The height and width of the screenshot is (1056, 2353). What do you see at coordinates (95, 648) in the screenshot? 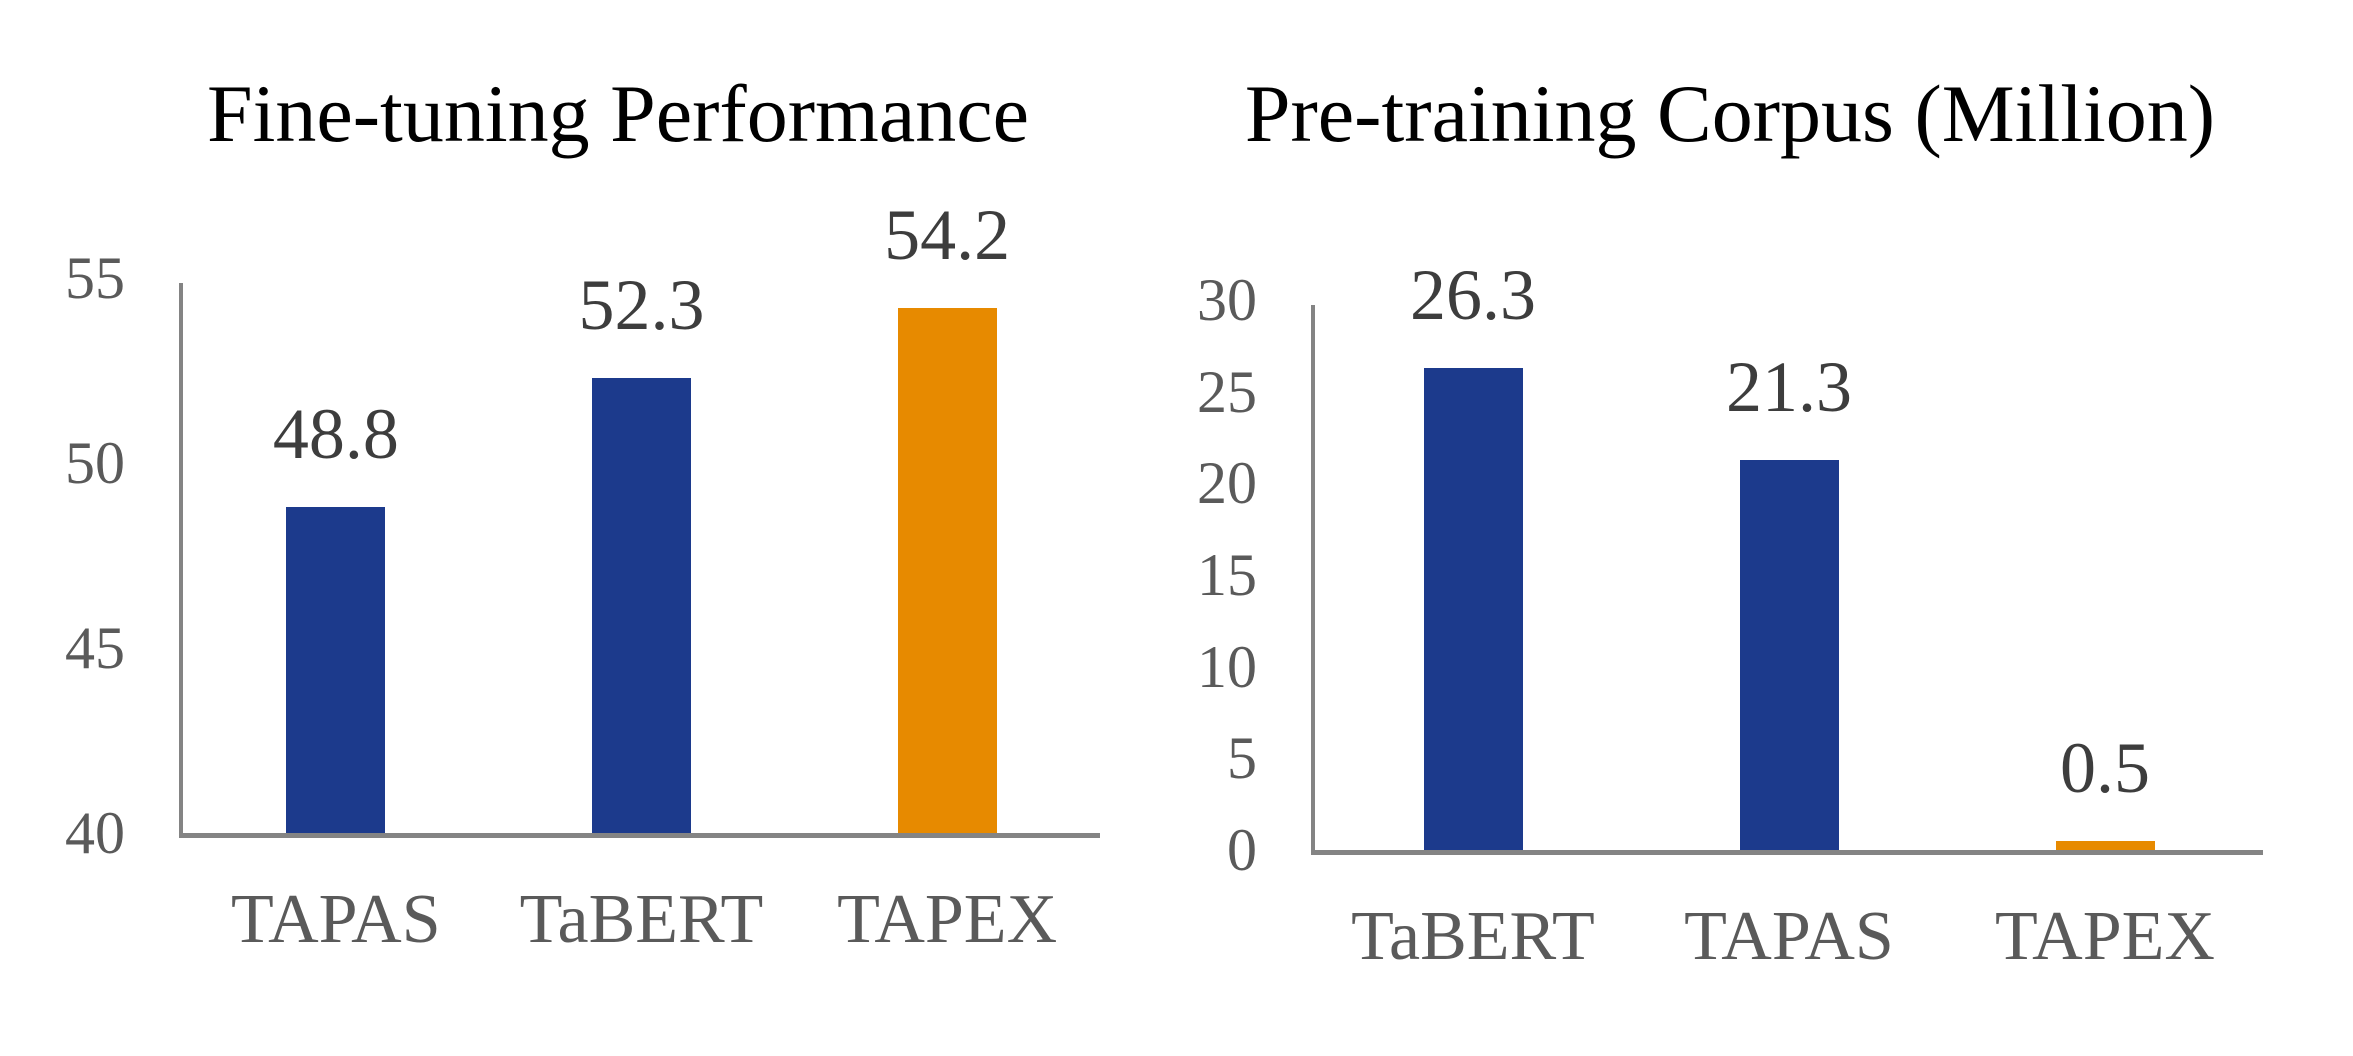
I see `y-tick-label: 45` at bounding box center [95, 648].